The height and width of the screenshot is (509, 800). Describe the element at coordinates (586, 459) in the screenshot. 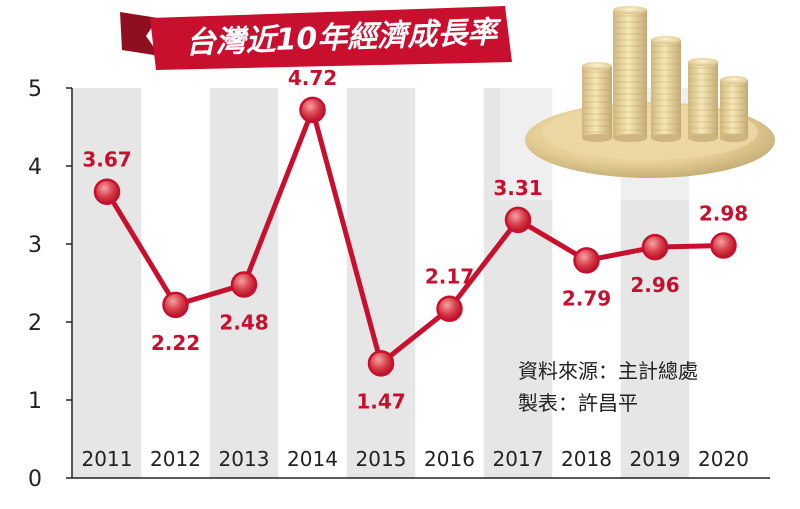

I see `x-tick-label: 2018` at that location.